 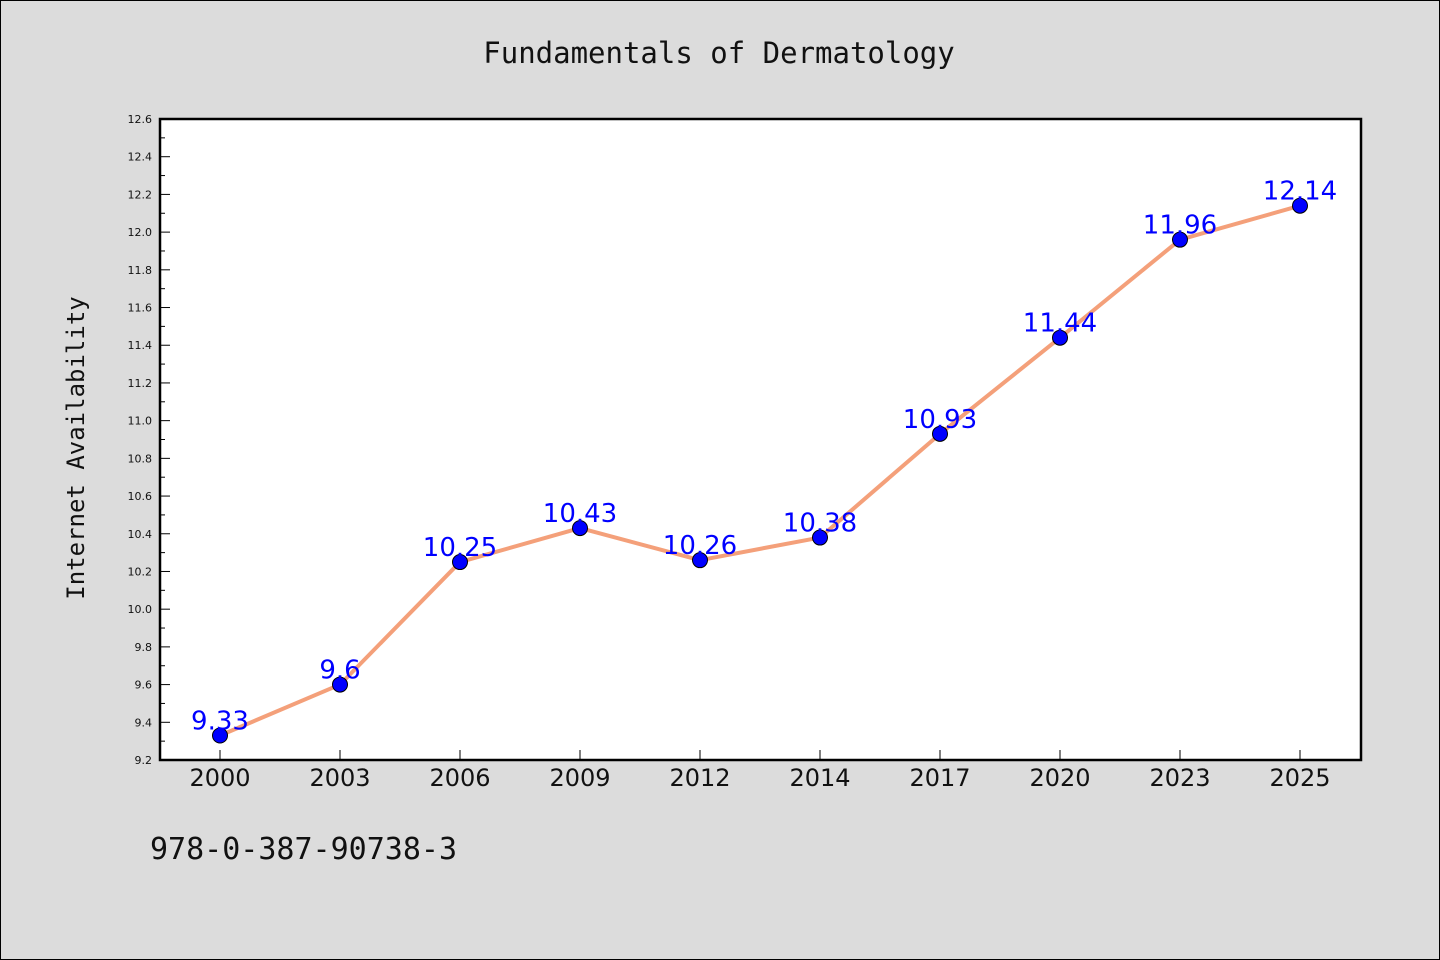 I want to click on data-label: 11.44, so click(x=1060, y=324).